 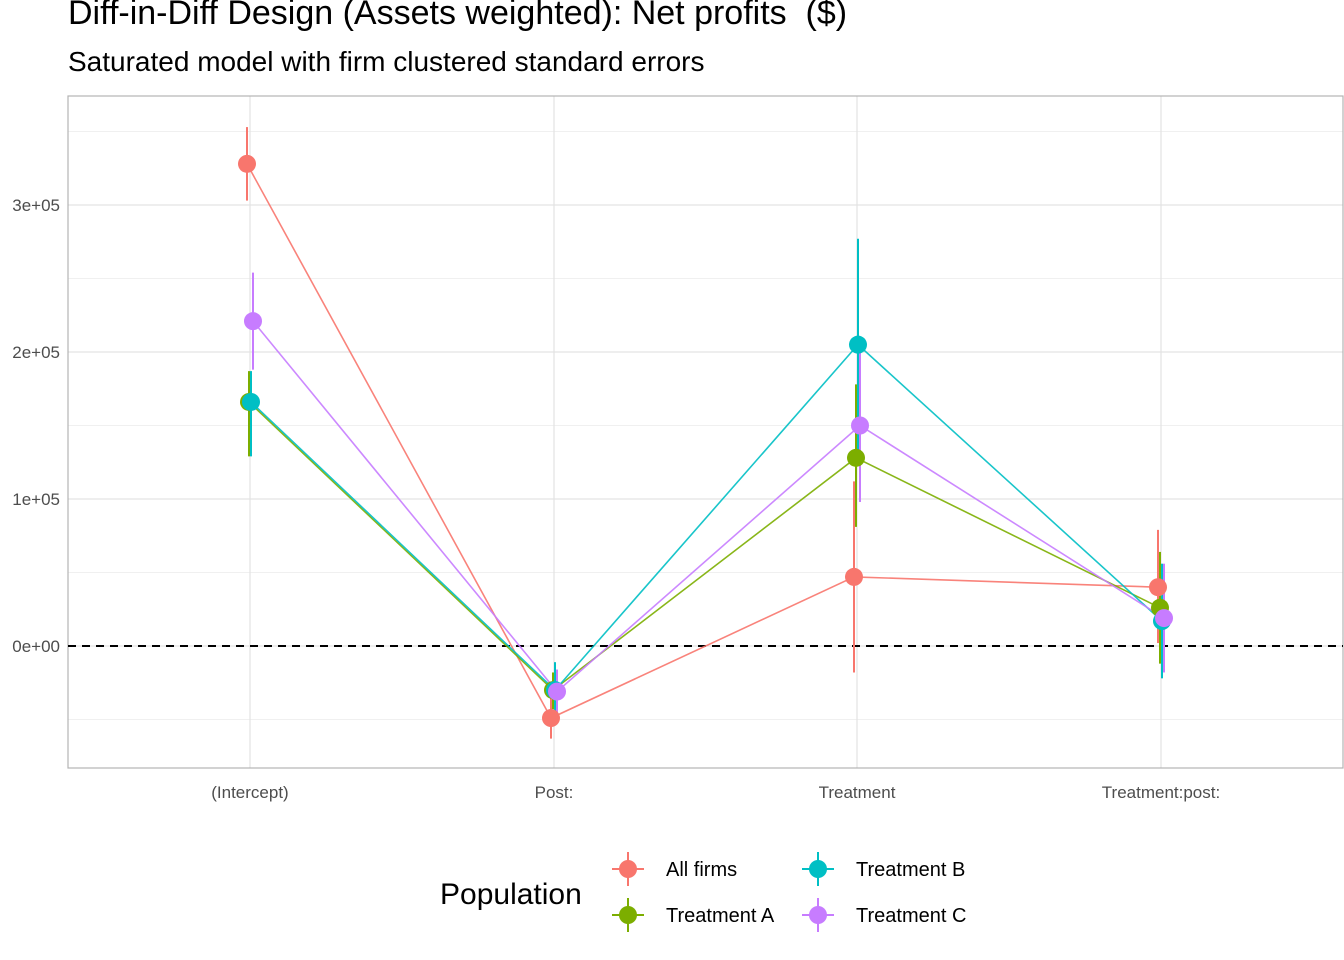 What do you see at coordinates (36, 352) in the screenshot?
I see `y-tick-label: 2e+05` at bounding box center [36, 352].